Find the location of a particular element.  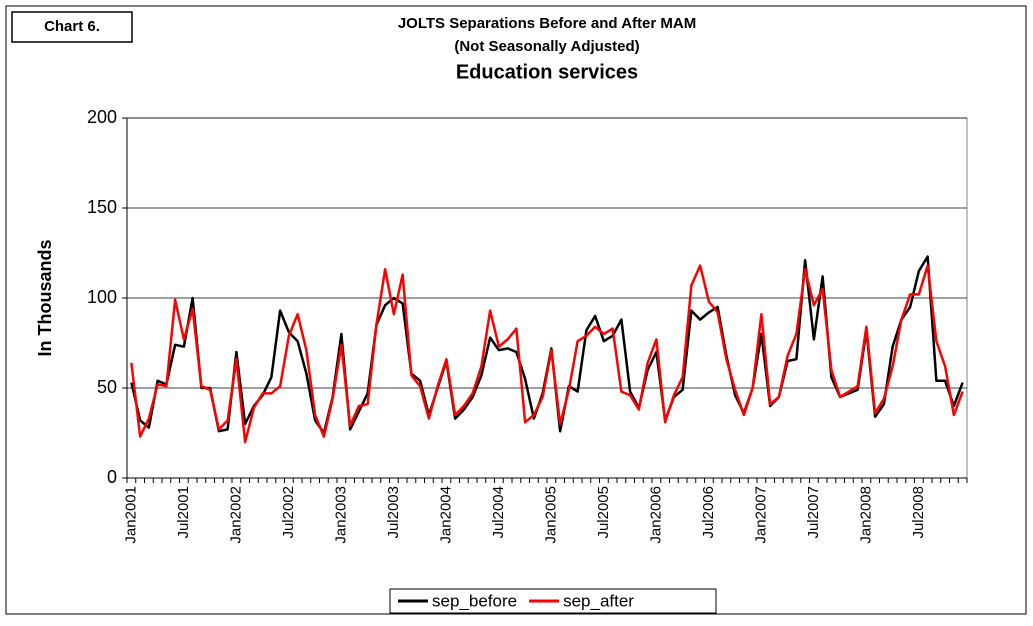

y-tick-label: 200 is located at coordinates (102, 117).